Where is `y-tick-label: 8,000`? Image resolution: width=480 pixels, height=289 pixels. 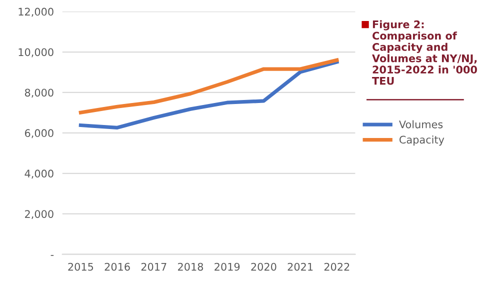
y-tick-label: 8,000 is located at coordinates (39, 93).